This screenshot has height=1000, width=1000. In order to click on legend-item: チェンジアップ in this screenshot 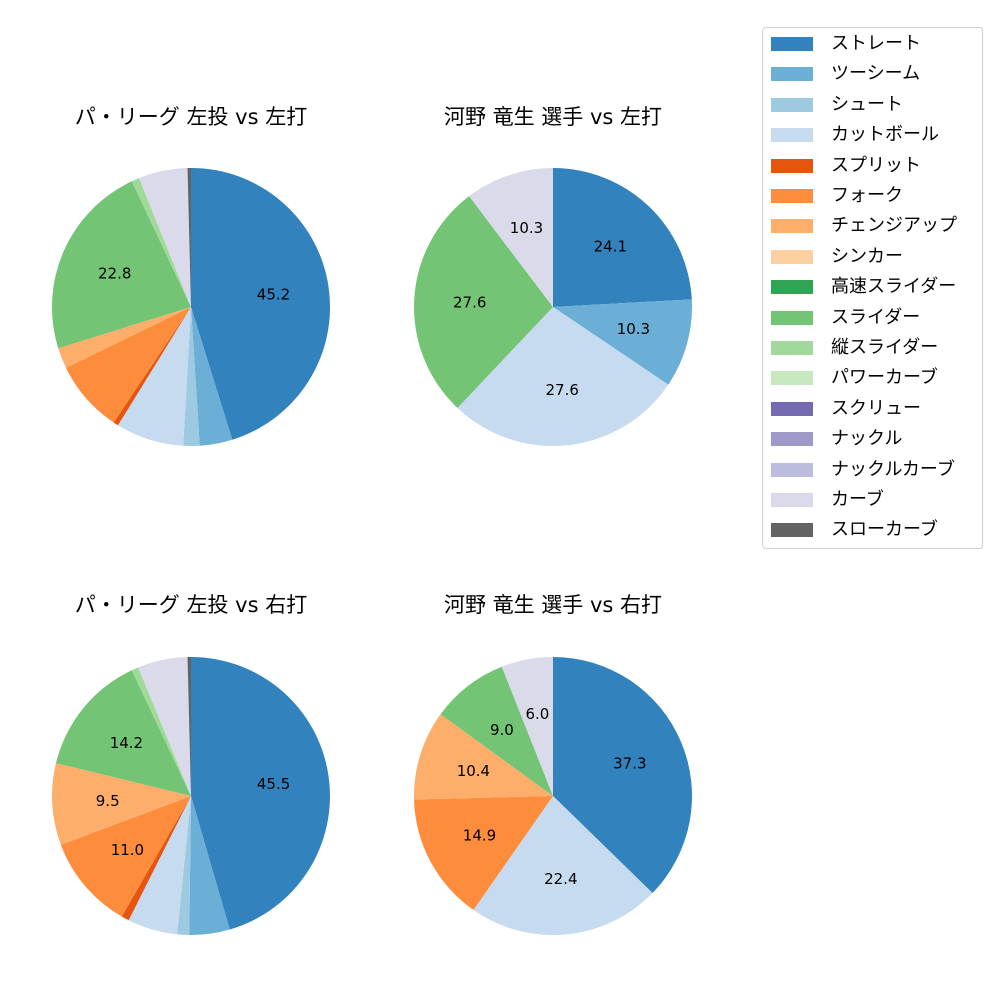, I will do `click(864, 226)`.